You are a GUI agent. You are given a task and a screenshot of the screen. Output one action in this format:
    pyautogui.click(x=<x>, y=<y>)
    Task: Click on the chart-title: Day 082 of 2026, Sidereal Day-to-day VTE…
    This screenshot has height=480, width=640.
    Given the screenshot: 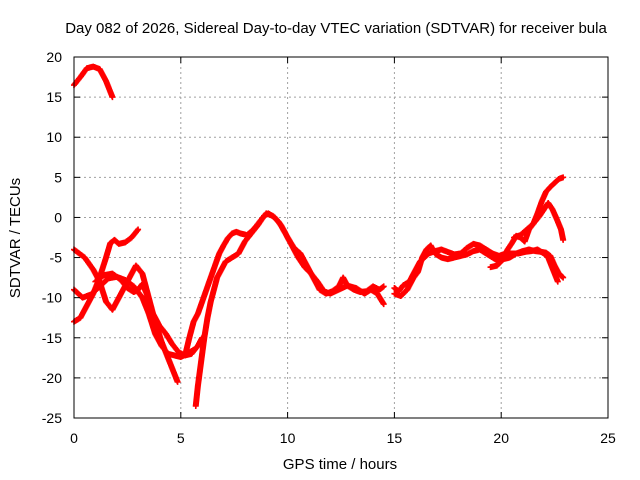 What is the action you would take?
    pyautogui.click(x=336, y=28)
    